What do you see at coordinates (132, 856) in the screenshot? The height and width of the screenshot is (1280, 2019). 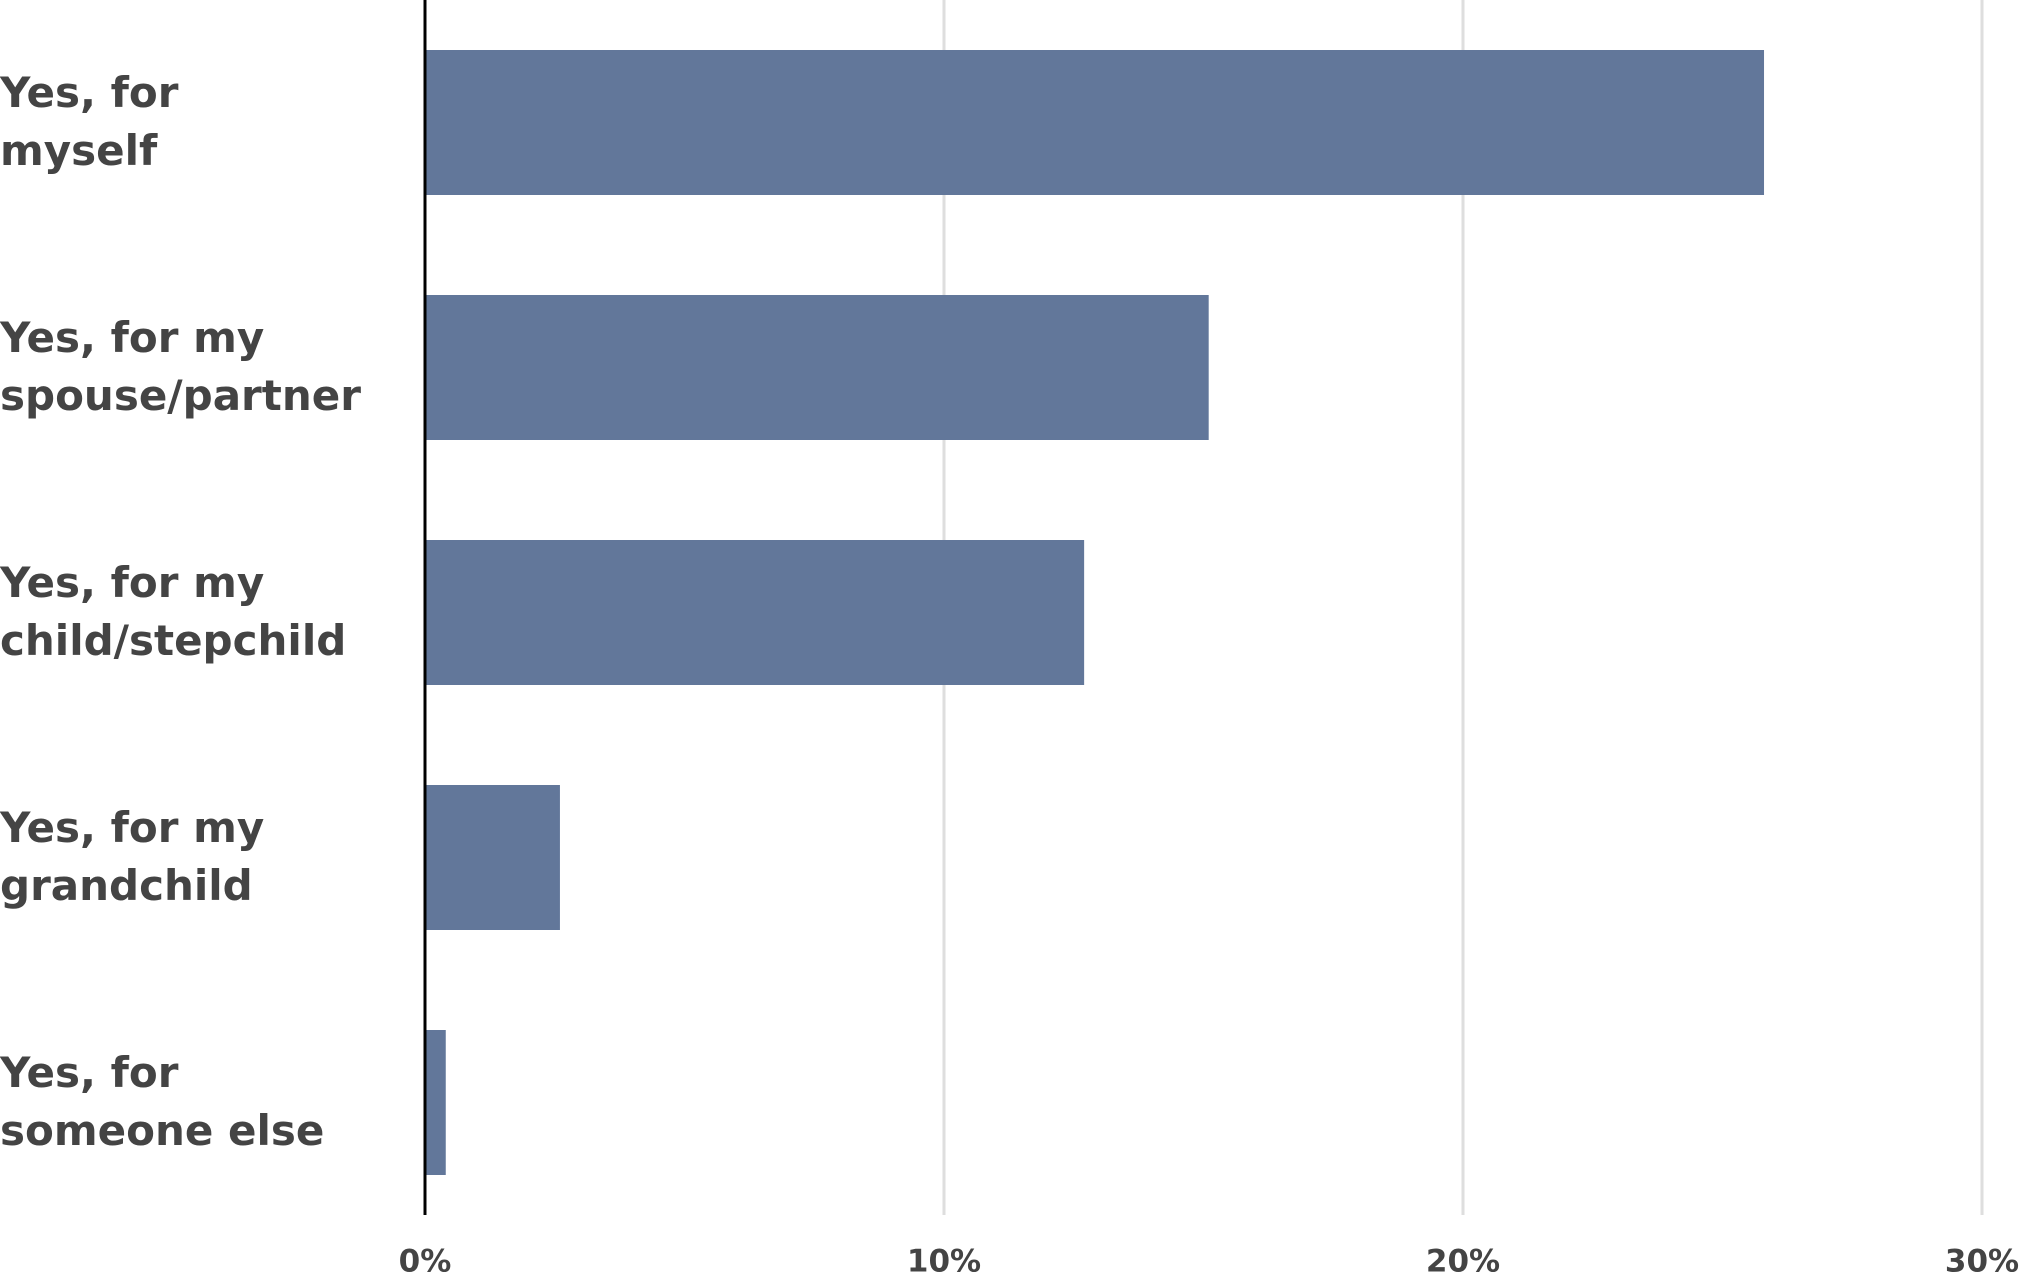 I see `y-tick-label: Yes, for my grandchild` at bounding box center [132, 856].